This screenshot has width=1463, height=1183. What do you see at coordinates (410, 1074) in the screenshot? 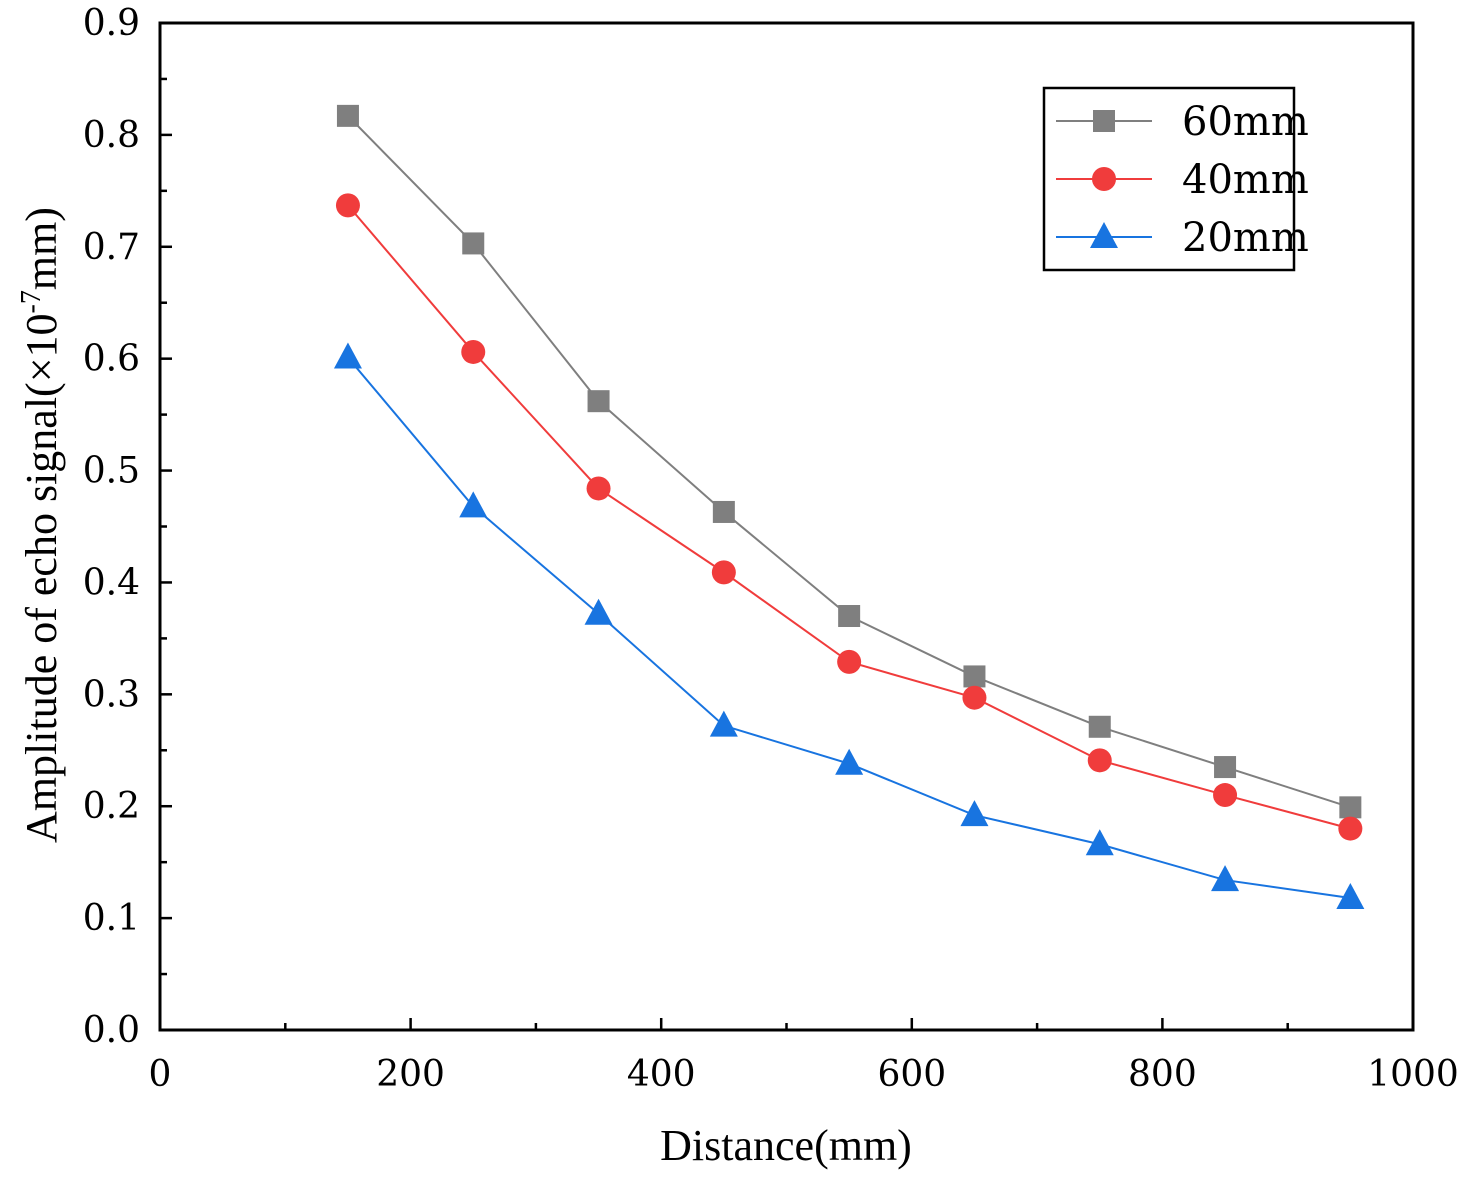
I see `x-tick-label: 200` at bounding box center [410, 1074].